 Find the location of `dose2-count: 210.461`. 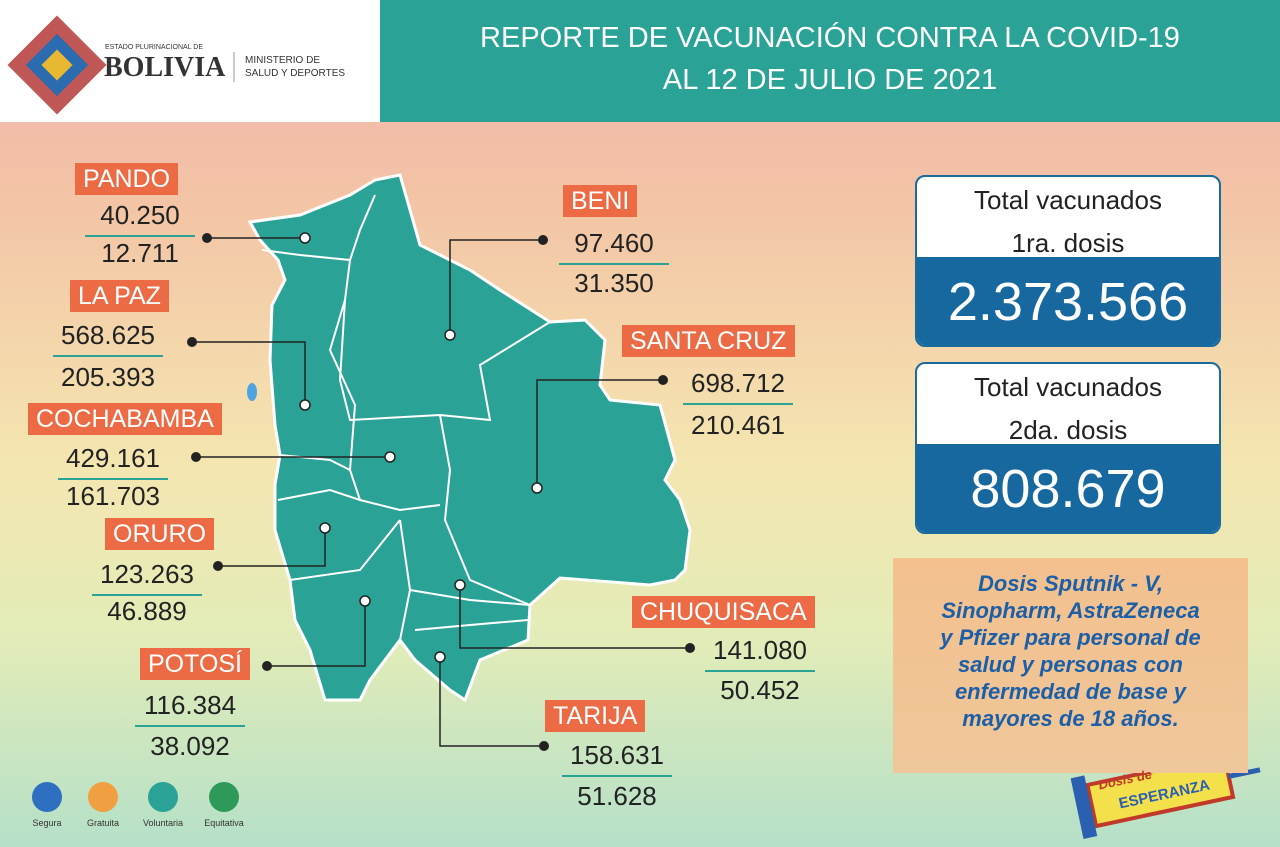

dose2-count: 210.461 is located at coordinates (738, 425).